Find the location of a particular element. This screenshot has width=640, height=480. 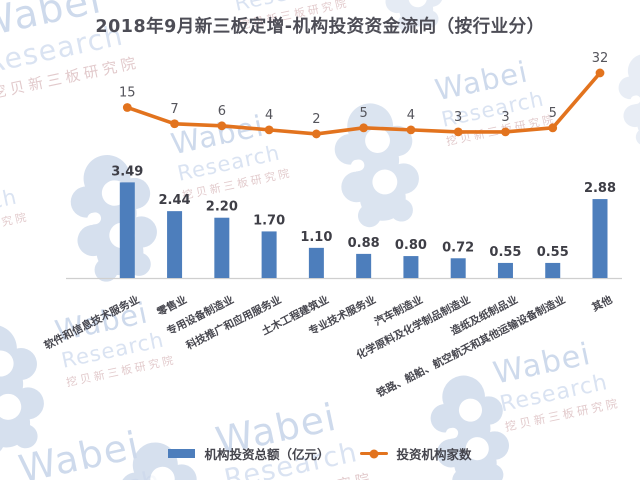

line-value-label: 2 is located at coordinates (316, 119).